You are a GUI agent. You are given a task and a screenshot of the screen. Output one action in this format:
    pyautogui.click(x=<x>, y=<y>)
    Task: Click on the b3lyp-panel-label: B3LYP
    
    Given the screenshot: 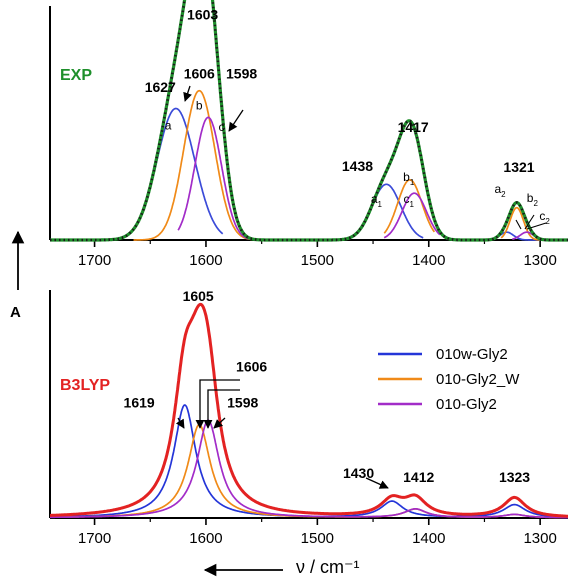 What is the action you would take?
    pyautogui.click(x=85, y=385)
    